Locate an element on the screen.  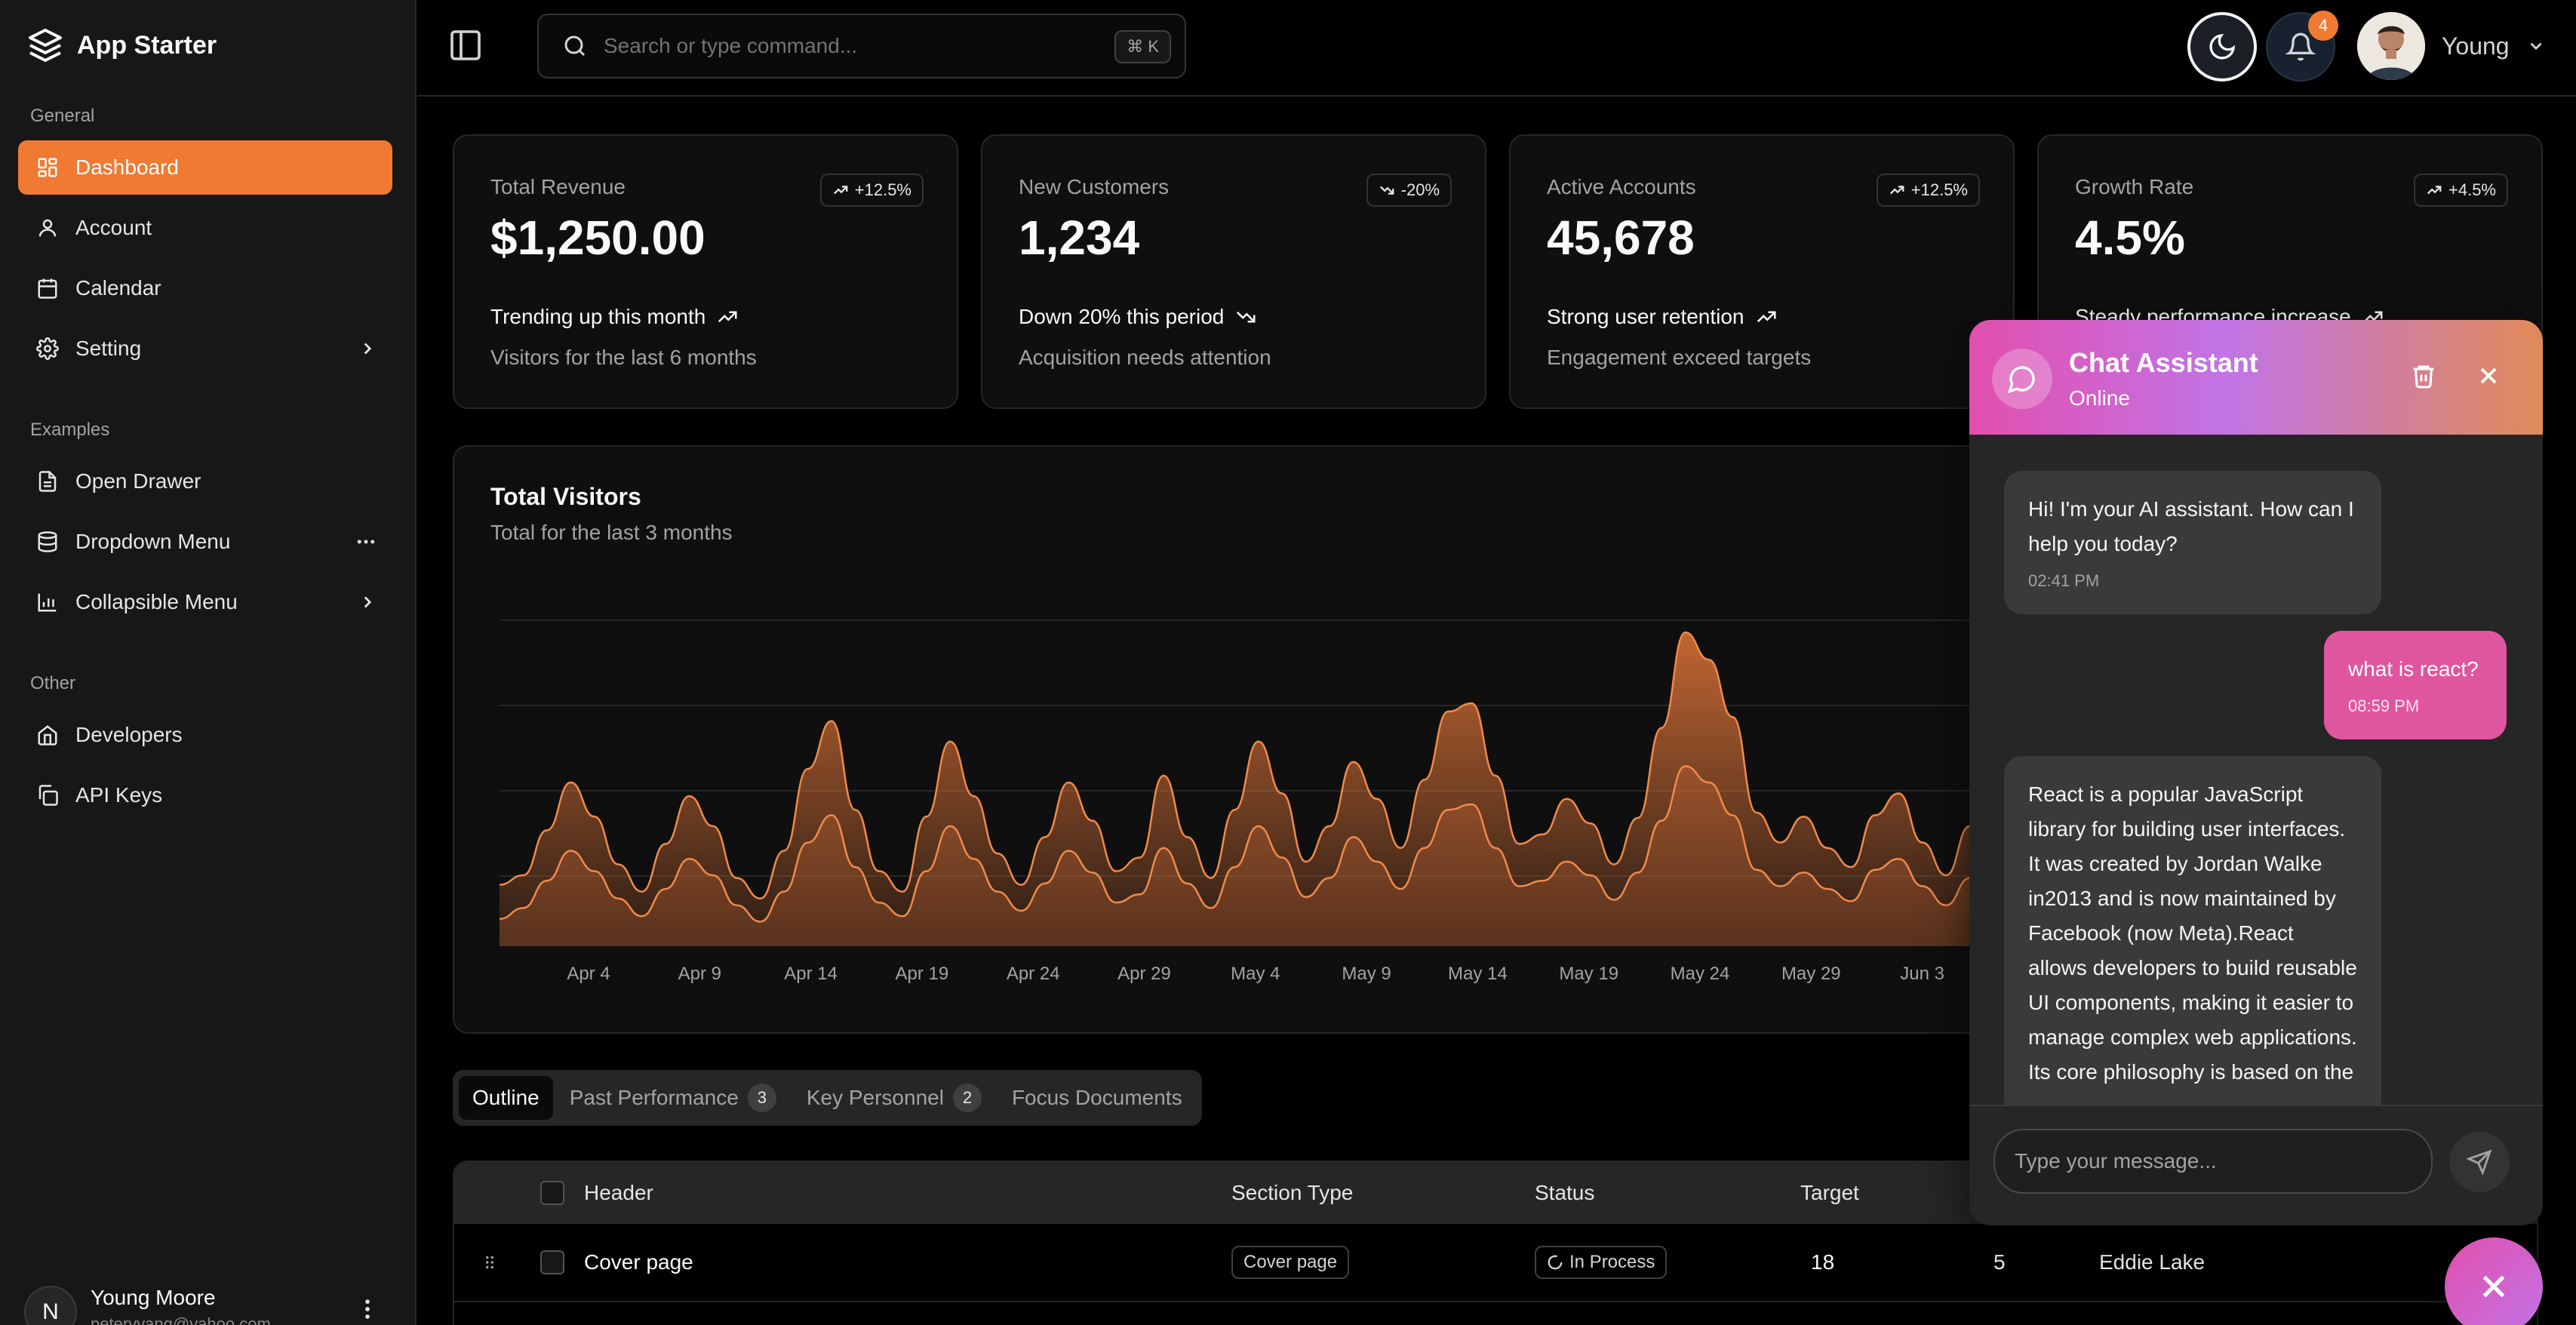
tab-past-performance: Past Performance 3 is located at coordinates (673, 1098).